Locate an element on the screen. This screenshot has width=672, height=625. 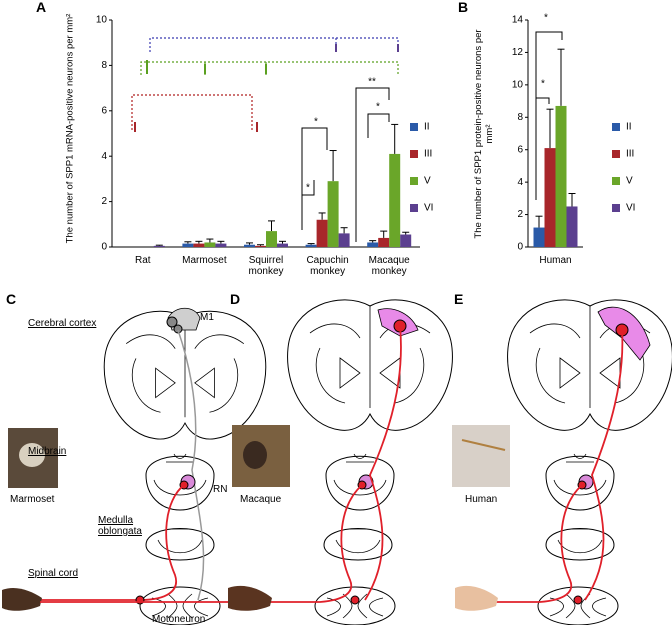
x-tick-label: Macaque monkey is located at coordinates (389, 266).